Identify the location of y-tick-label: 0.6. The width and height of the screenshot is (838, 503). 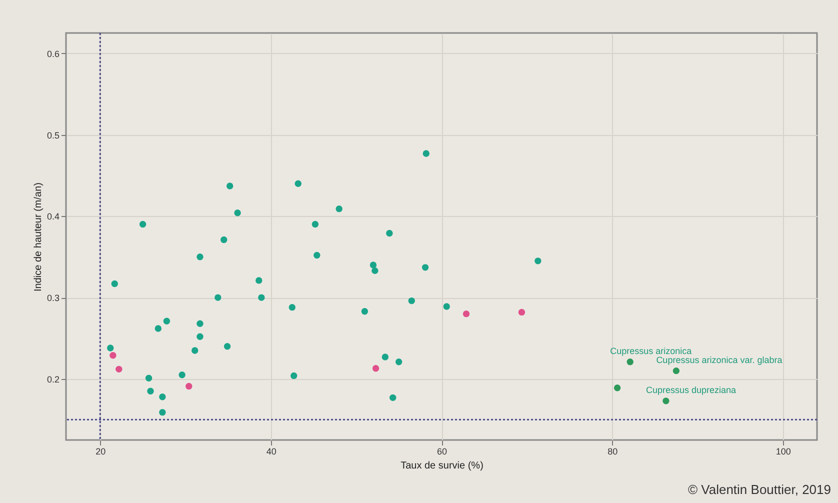
(53, 53).